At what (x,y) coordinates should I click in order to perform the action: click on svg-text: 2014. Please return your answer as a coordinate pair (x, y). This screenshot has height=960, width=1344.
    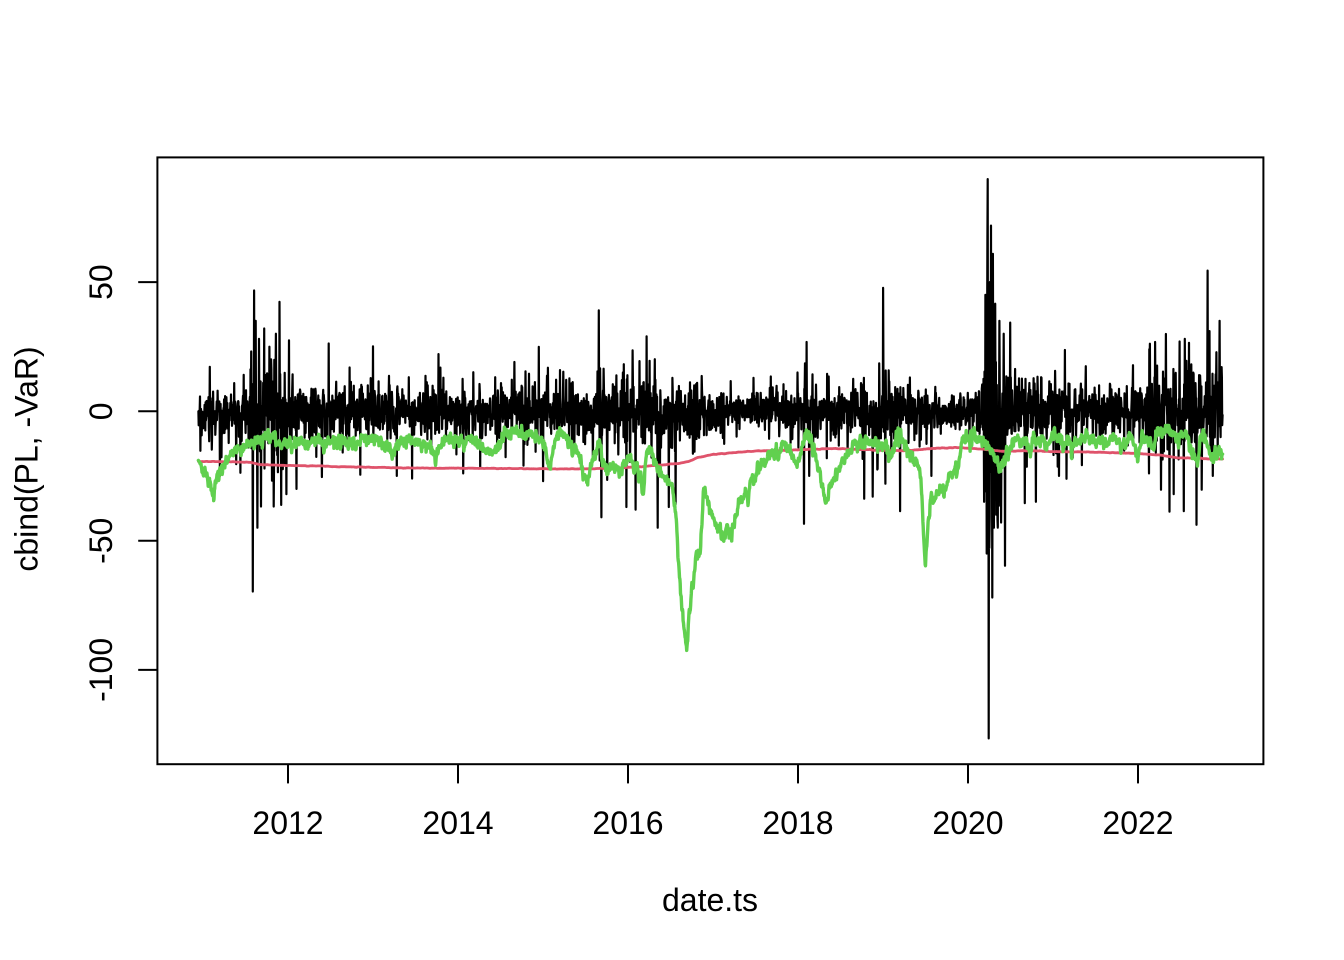
    Looking at the image, I should click on (457, 823).